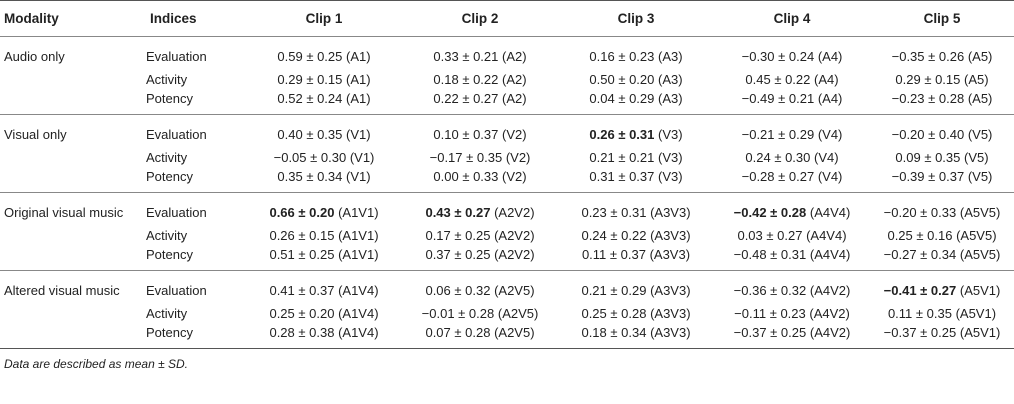 This screenshot has height=404, width=1014. What do you see at coordinates (324, 18) in the screenshot?
I see `header-clip-1: Clip 1` at bounding box center [324, 18].